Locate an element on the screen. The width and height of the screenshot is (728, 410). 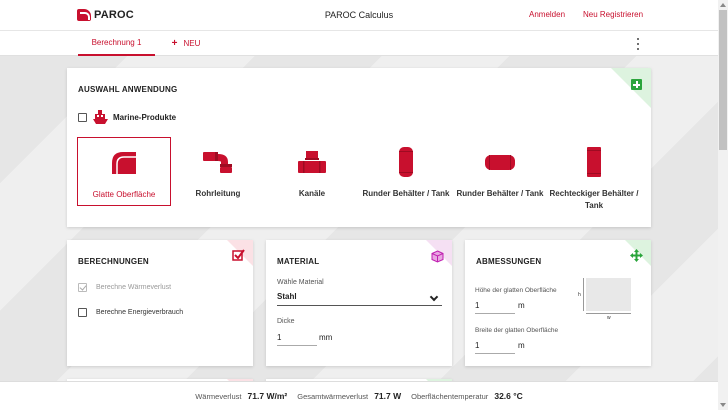
paroc-logo-icon is located at coordinates (84, 15).